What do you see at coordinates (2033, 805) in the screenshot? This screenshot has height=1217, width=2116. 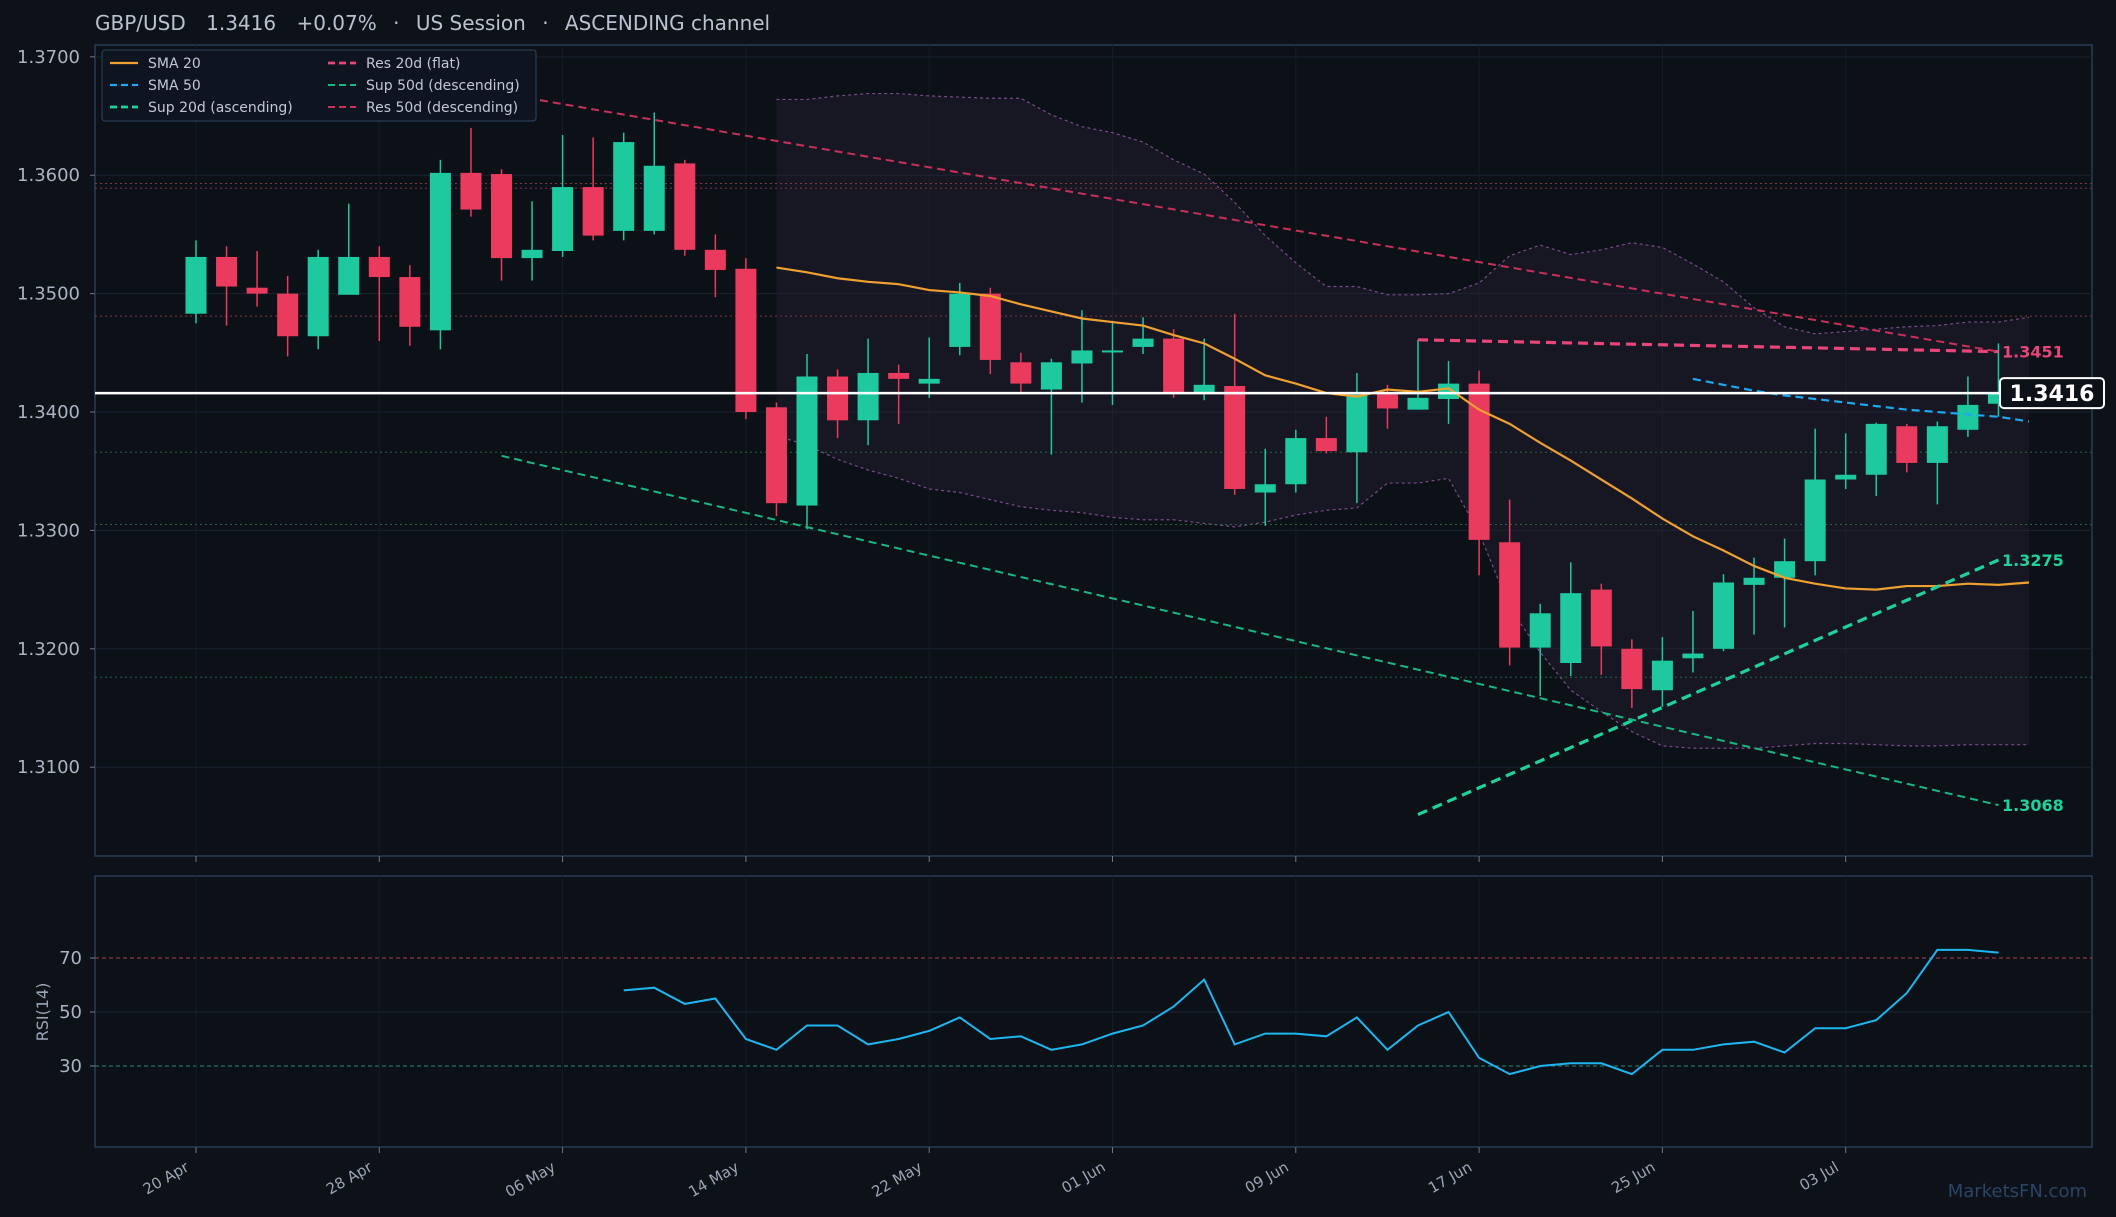 I see `level-label: 1.3068` at bounding box center [2033, 805].